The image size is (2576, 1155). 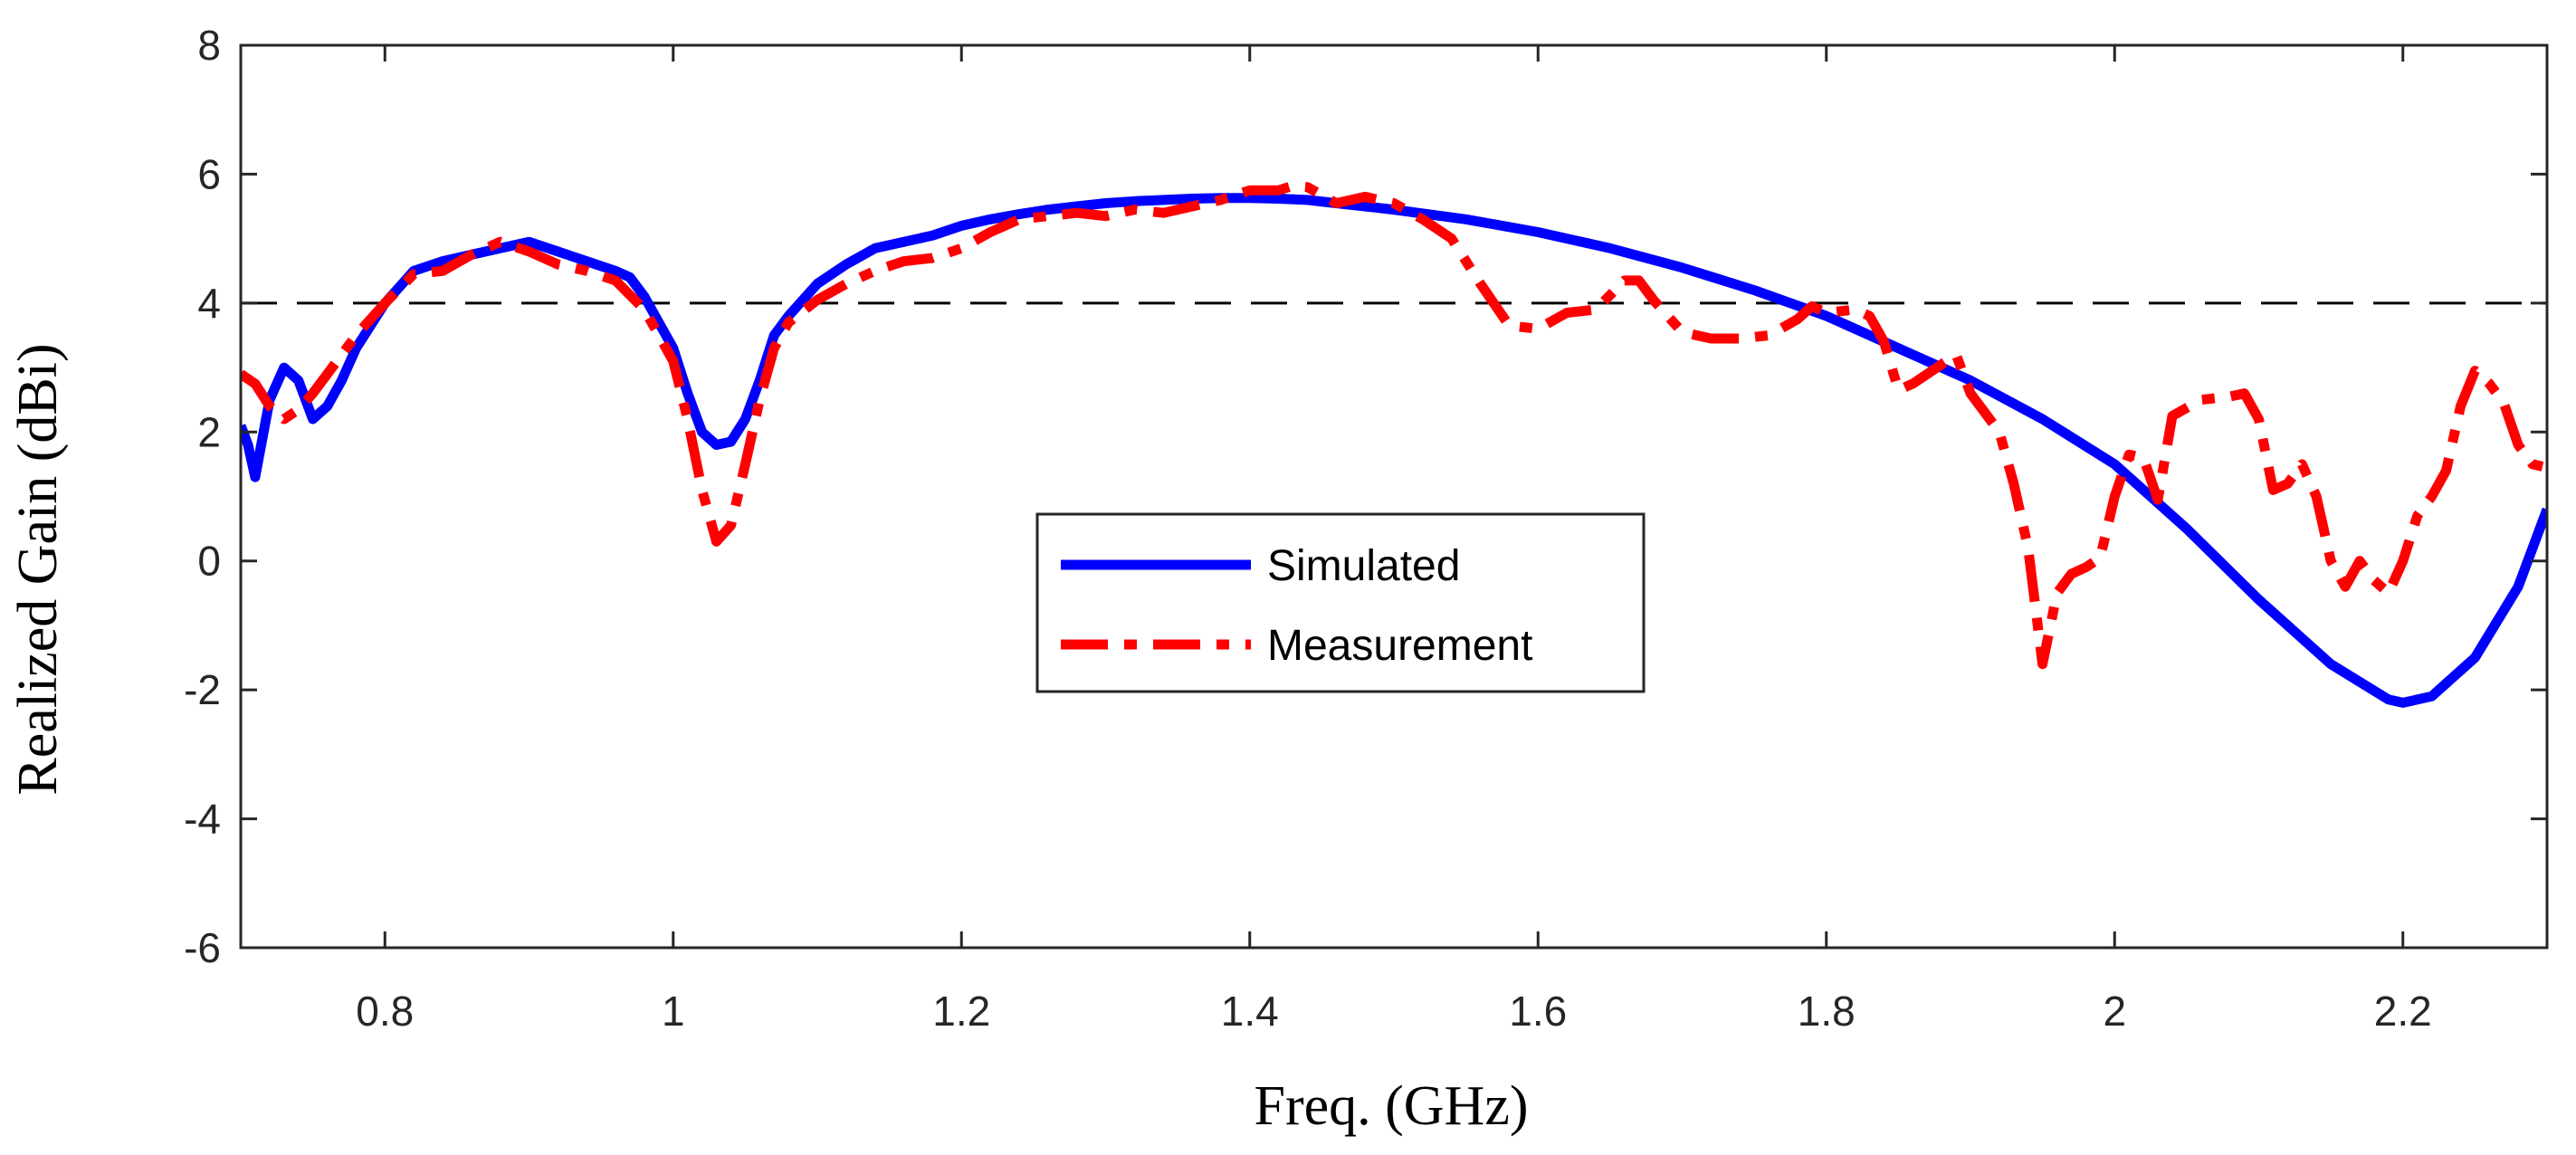 What do you see at coordinates (2114, 1011) in the screenshot?
I see `x-tick-label: 2` at bounding box center [2114, 1011].